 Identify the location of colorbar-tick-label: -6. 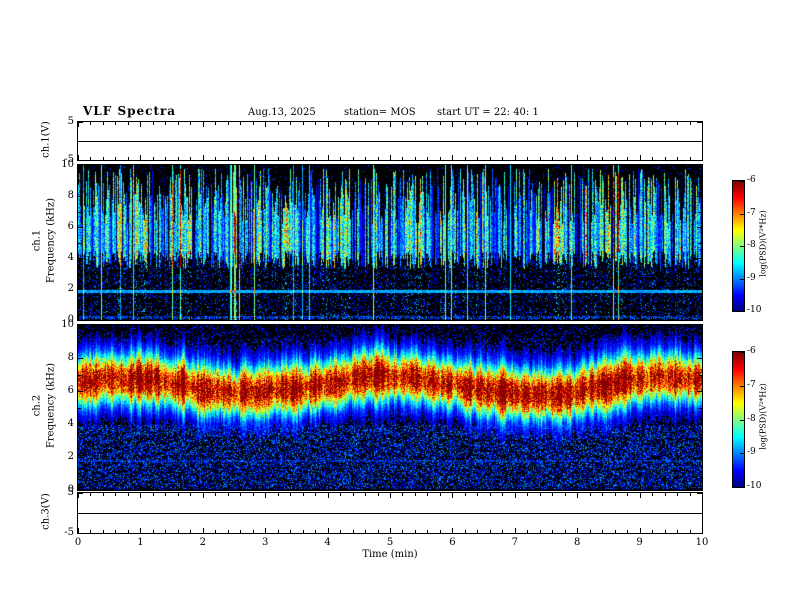
(751, 180).